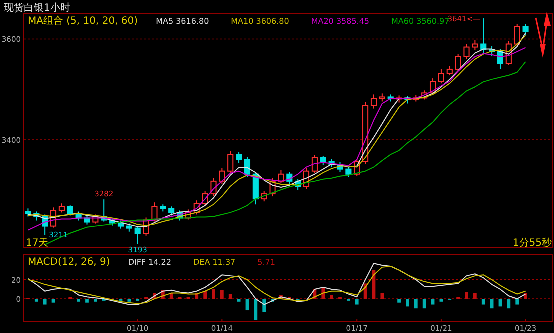 The width and height of the screenshot is (554, 333). Describe the element at coordinates (214, 262) in the screenshot. I see `series-label: DEA 11.37` at that location.